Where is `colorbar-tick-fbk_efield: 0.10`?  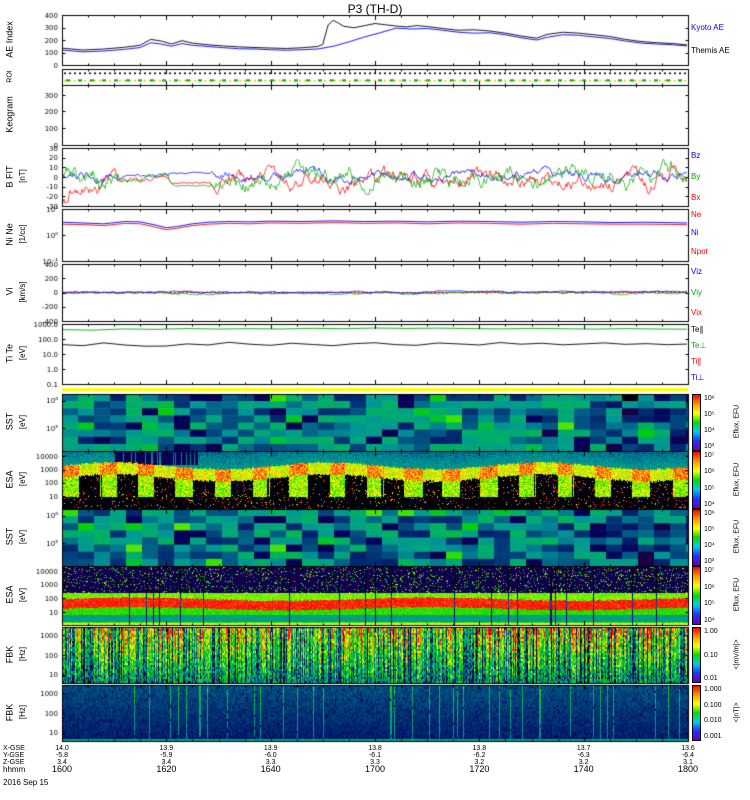
colorbar-tick-fbk_efield: 0.10 is located at coordinates (711, 655).